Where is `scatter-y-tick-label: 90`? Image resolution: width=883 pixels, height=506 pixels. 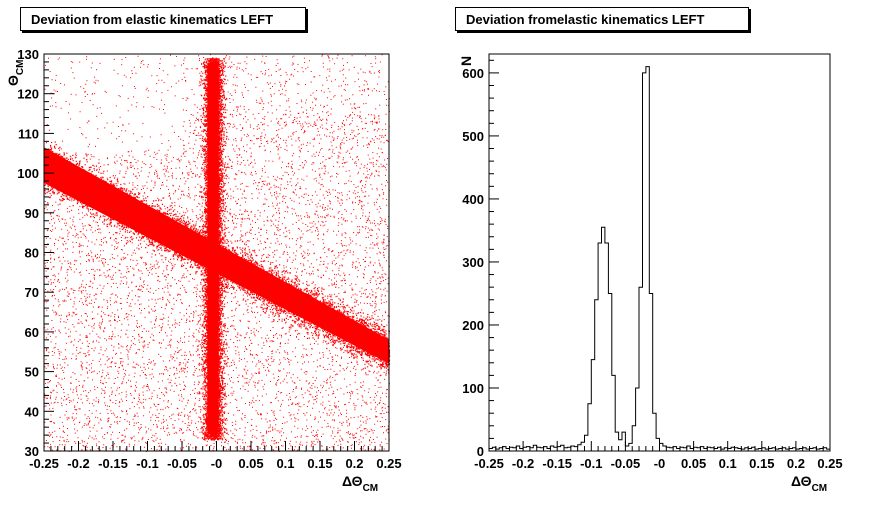 scatter-y-tick-label: 90 is located at coordinates (32, 213).